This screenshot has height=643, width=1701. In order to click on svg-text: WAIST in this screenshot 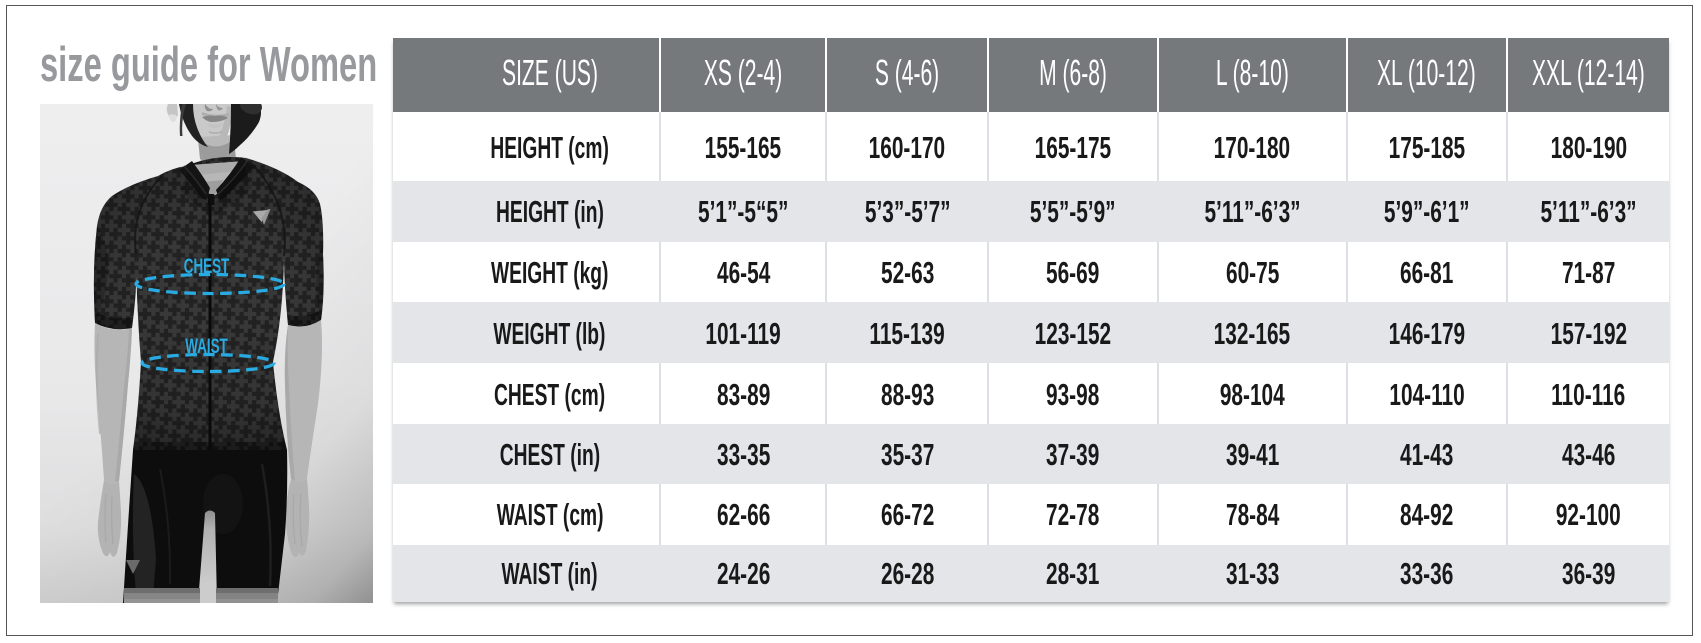, I will do `click(206, 346)`.